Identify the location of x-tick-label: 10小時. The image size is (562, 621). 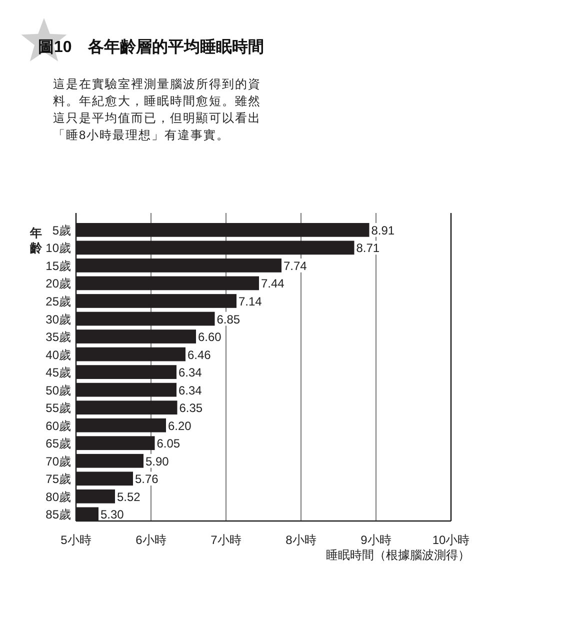
(451, 540).